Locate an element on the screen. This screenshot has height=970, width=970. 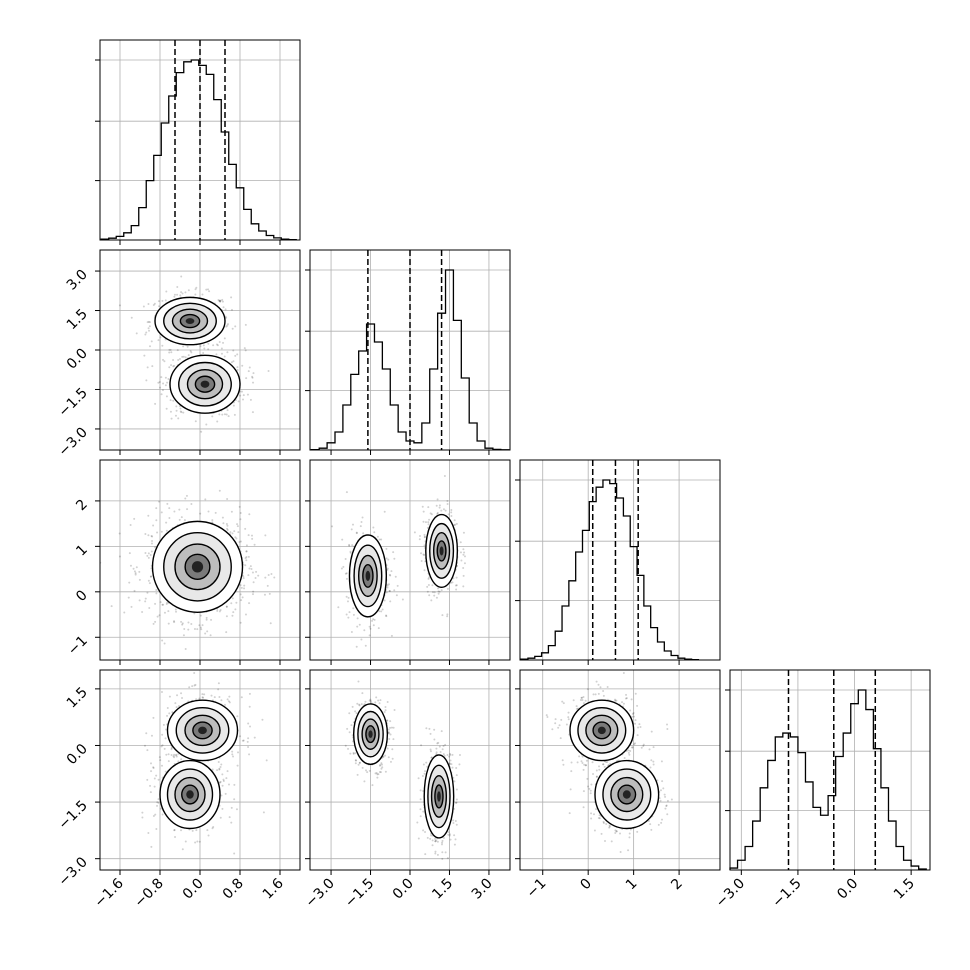
y-tick-label-p3: −3.0 is located at coordinates (72, 871).